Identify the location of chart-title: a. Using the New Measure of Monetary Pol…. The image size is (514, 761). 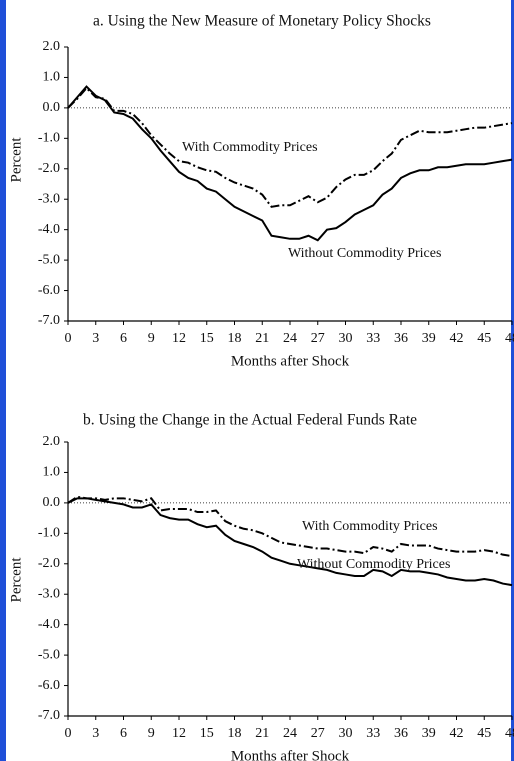
(262, 21).